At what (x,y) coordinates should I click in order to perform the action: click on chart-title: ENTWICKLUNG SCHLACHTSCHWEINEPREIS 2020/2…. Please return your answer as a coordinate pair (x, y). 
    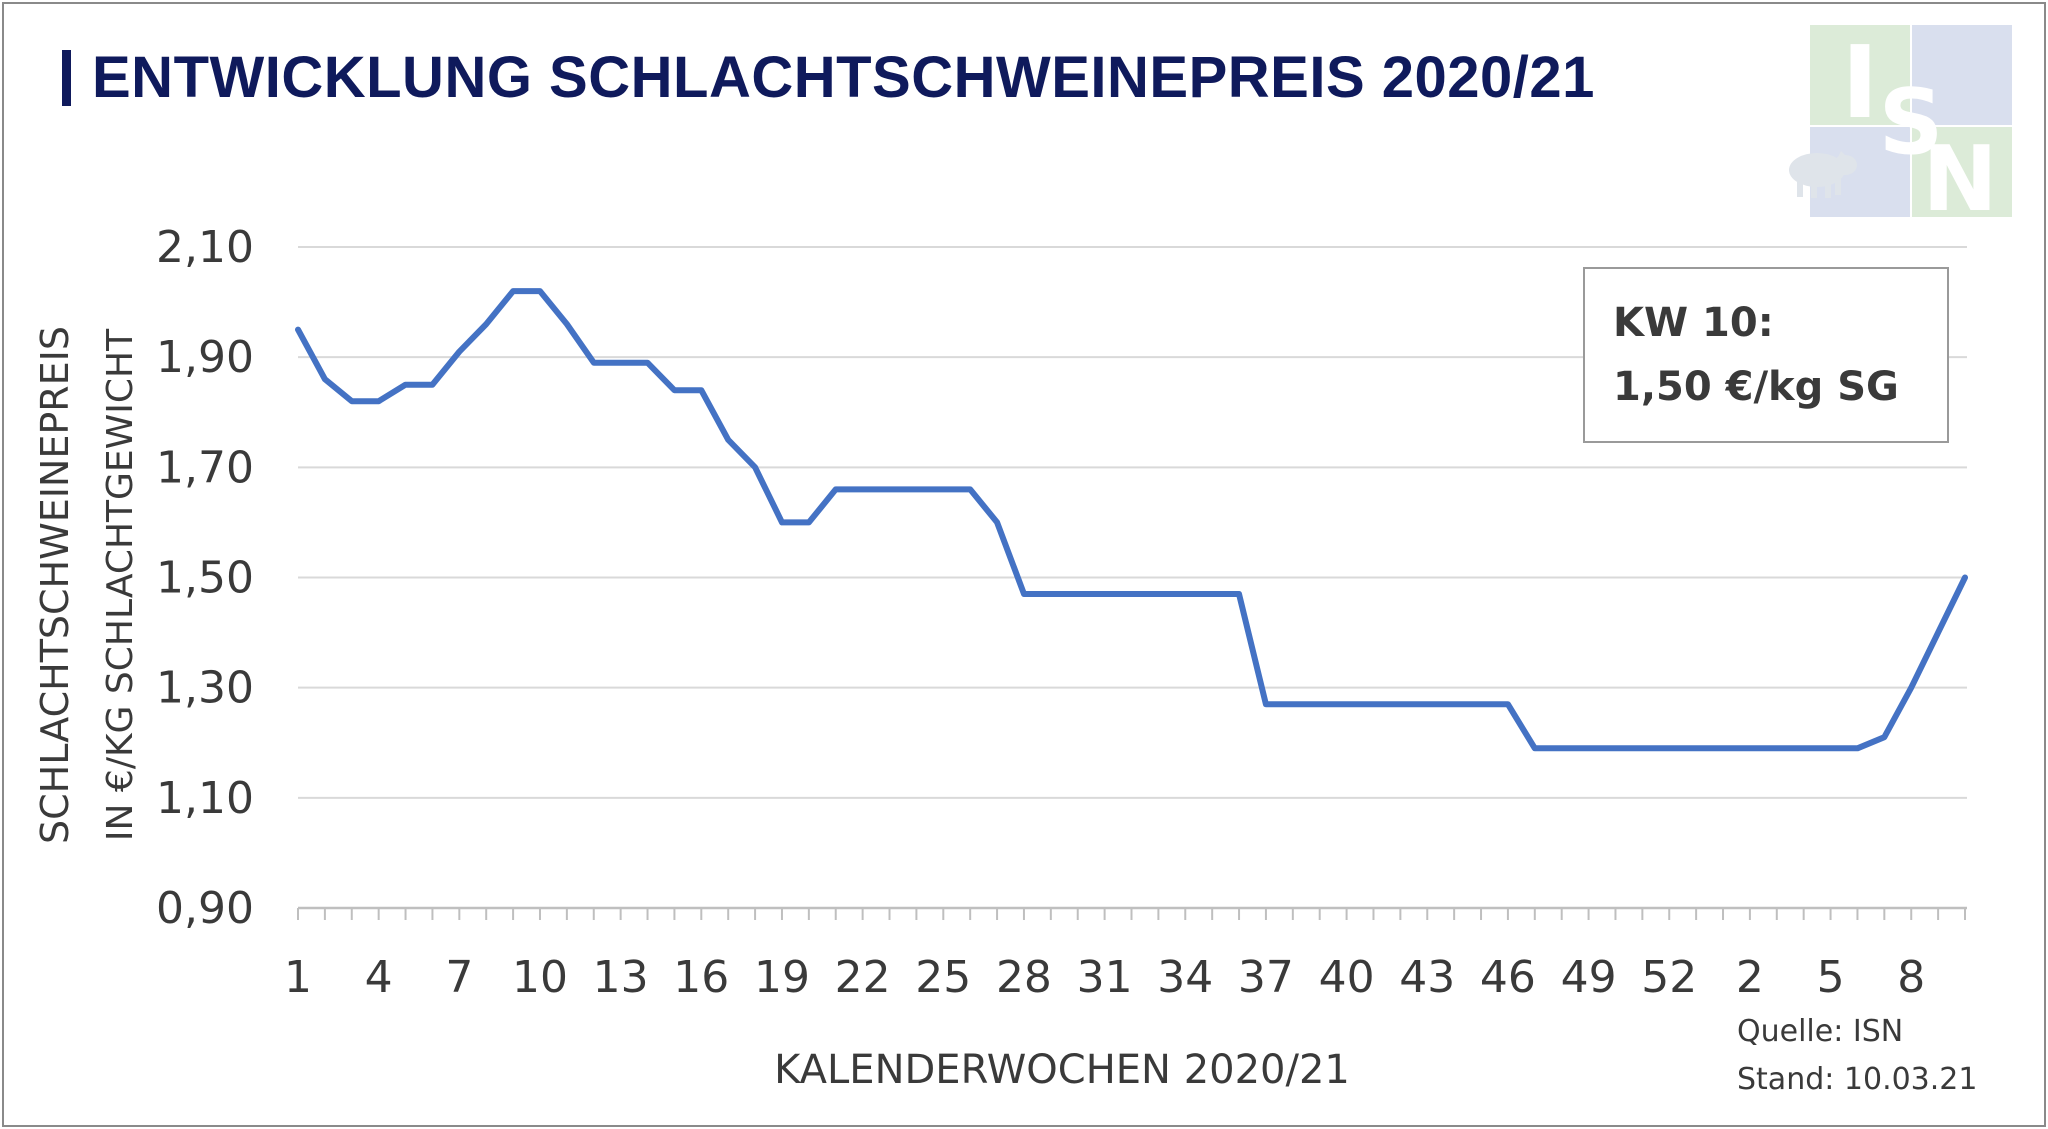
    Looking at the image, I should click on (843, 77).